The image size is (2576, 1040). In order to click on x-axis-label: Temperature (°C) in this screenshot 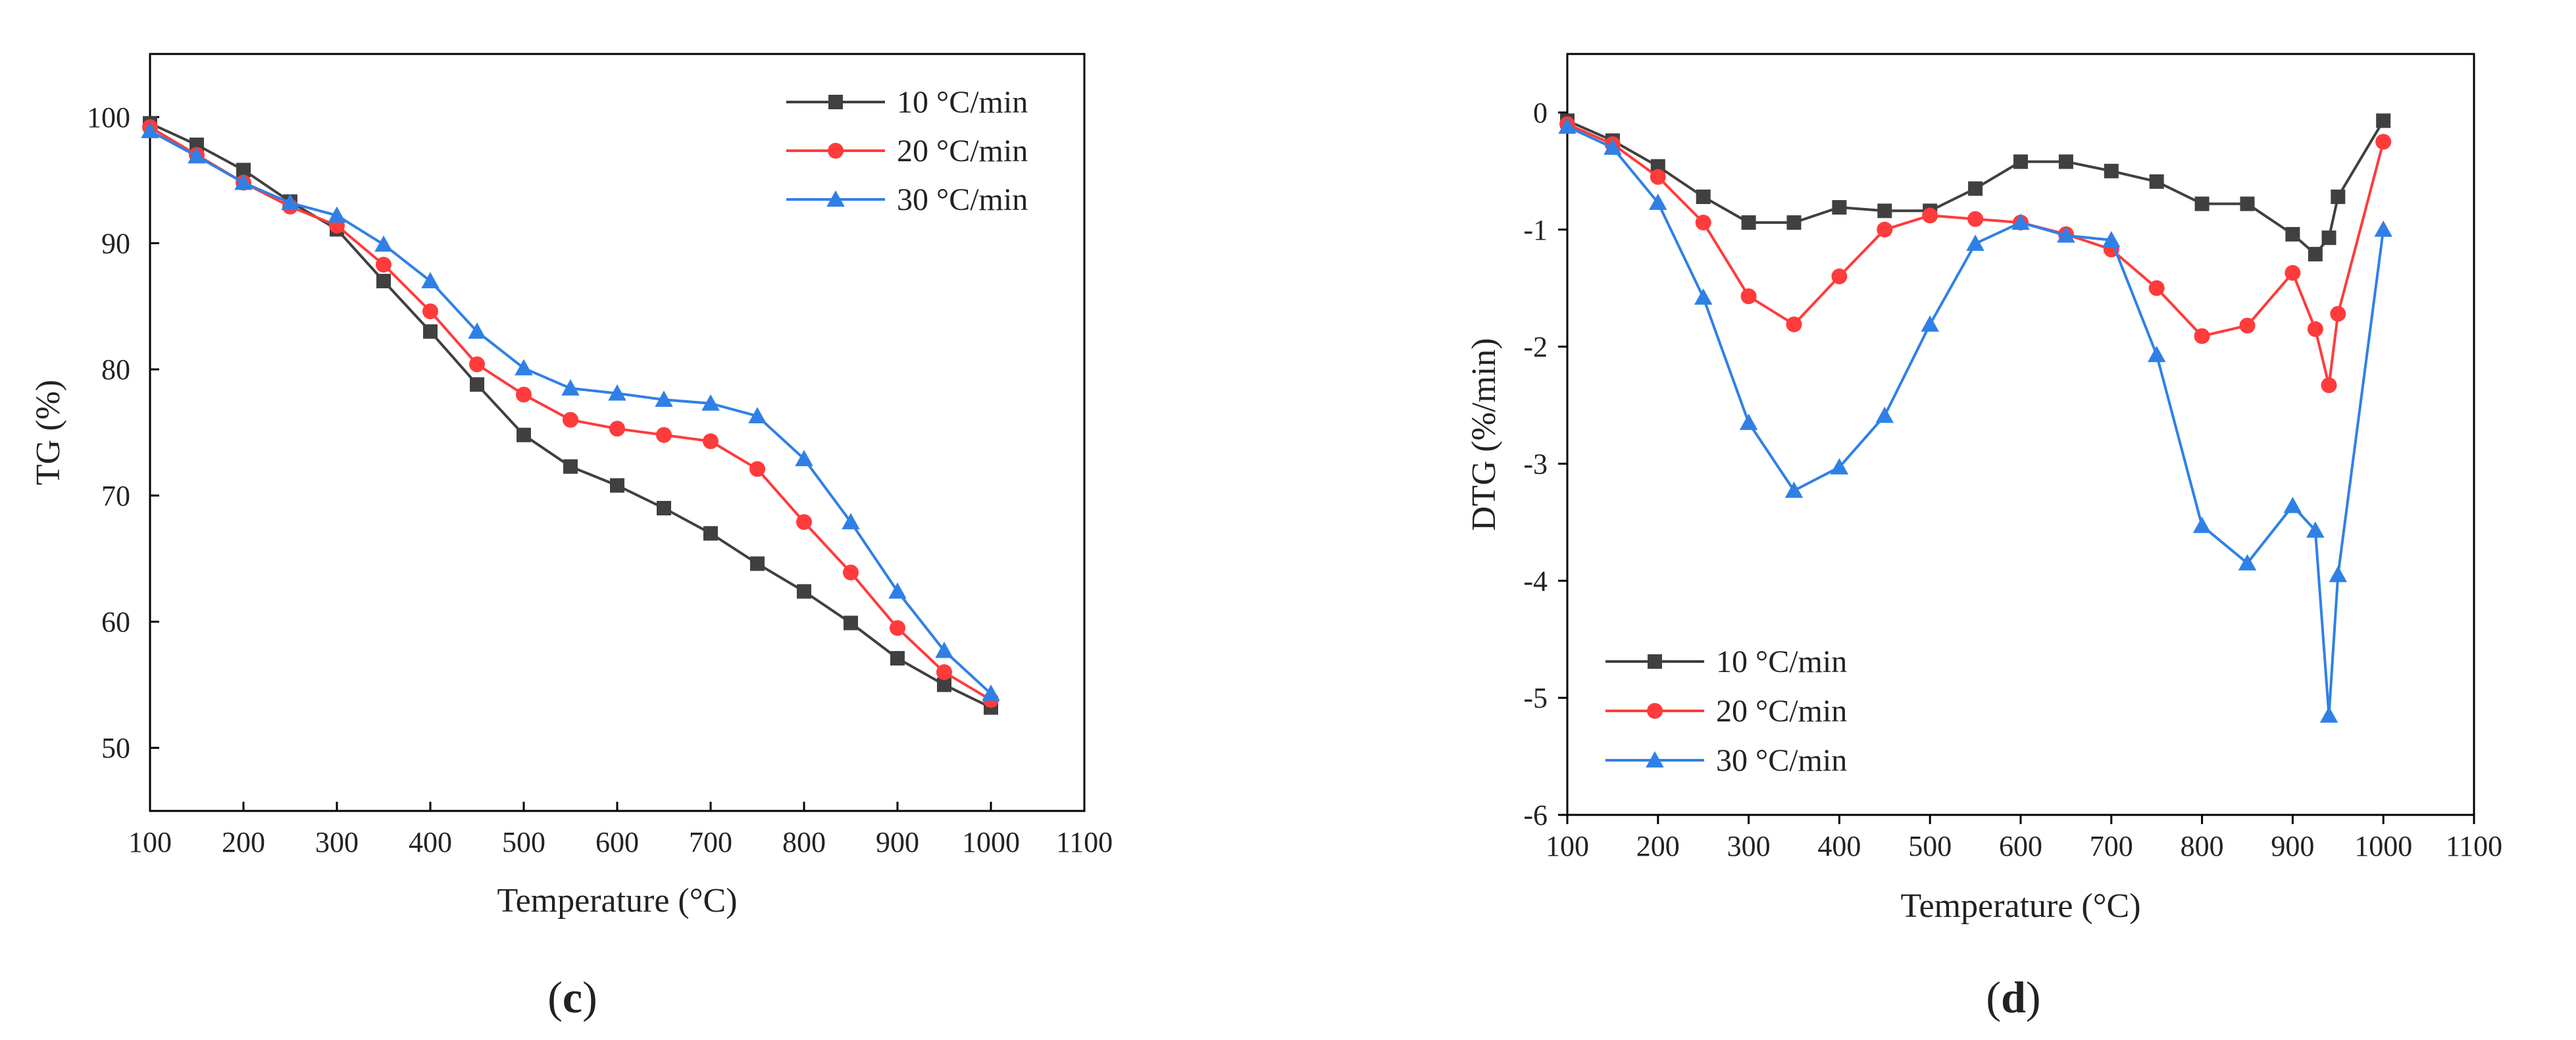, I will do `click(2020, 906)`.